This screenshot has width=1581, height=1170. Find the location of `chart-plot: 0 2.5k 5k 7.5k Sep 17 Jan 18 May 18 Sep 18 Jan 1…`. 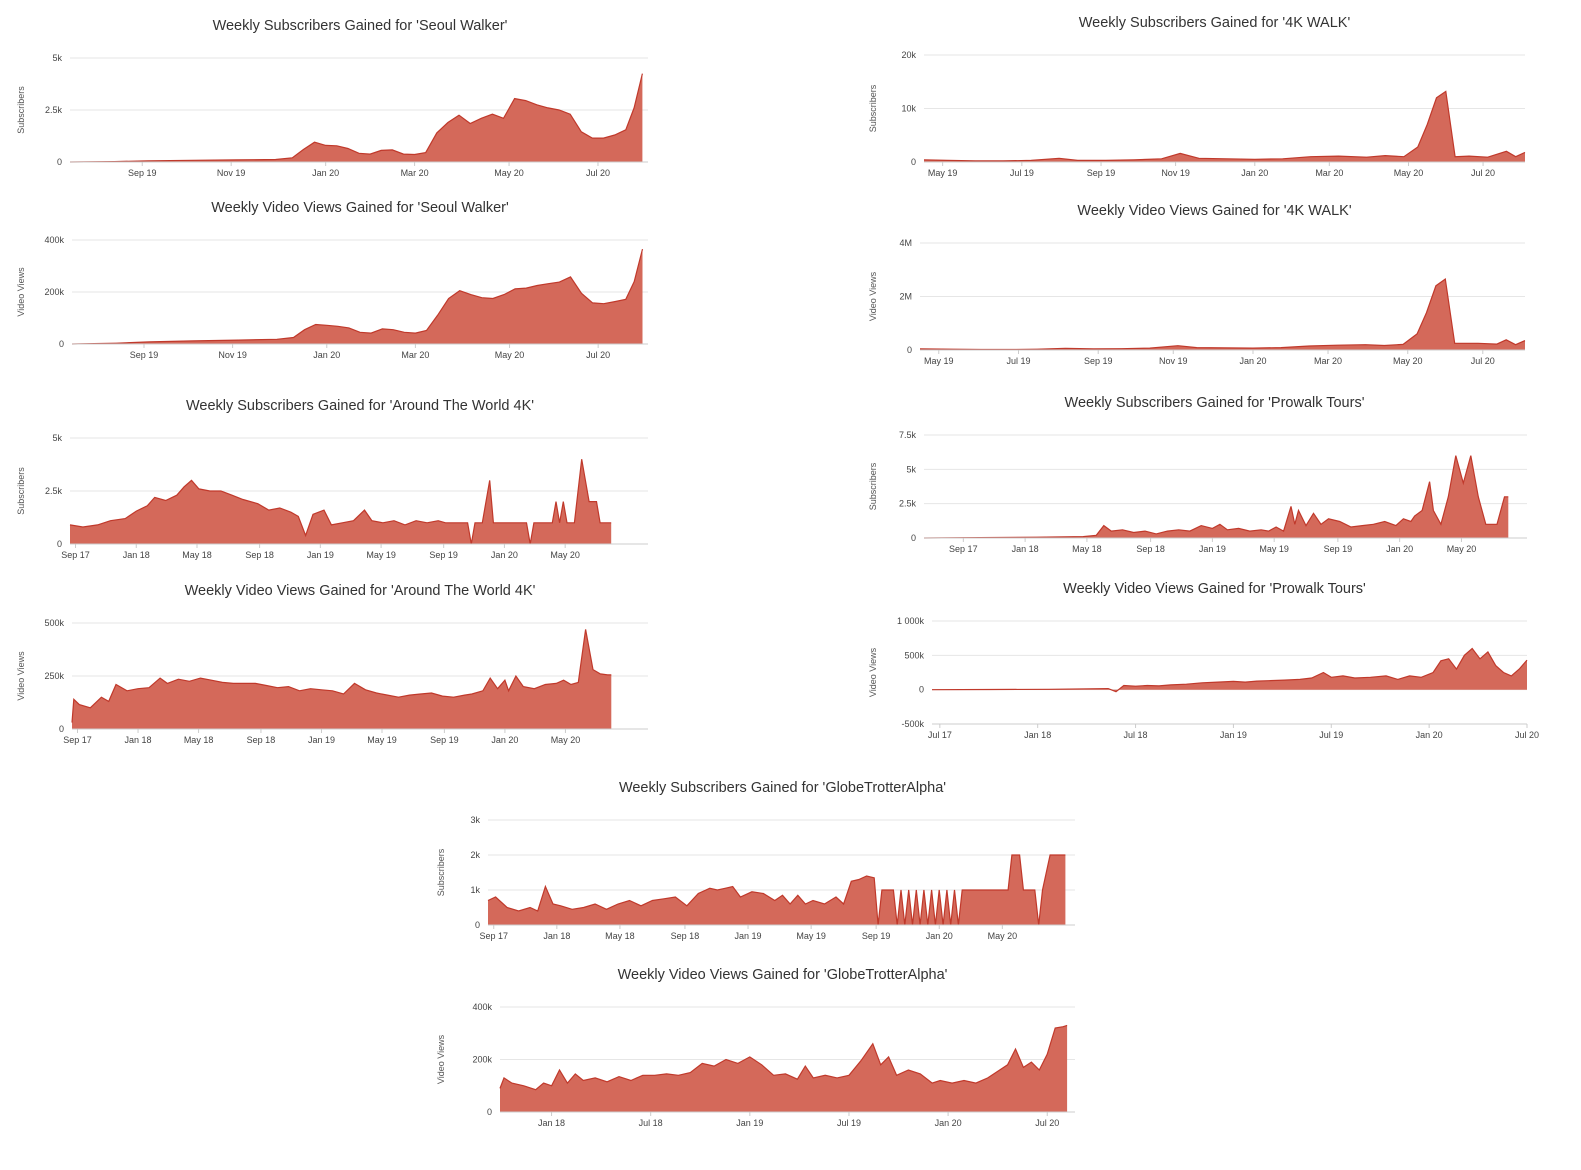

chart-plot: 0 2.5k 5k 7.5k Sep 17 Jan 18 May 18 Sep 18 Jan 1… is located at coordinates (1197, 492).